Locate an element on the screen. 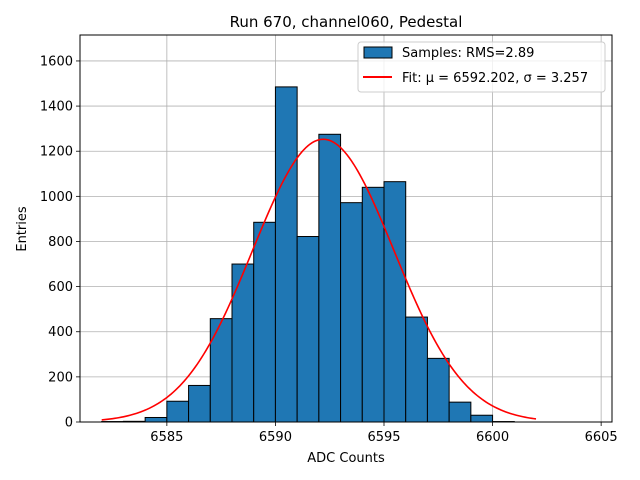  y-axis-label: Entries is located at coordinates (22, 229).